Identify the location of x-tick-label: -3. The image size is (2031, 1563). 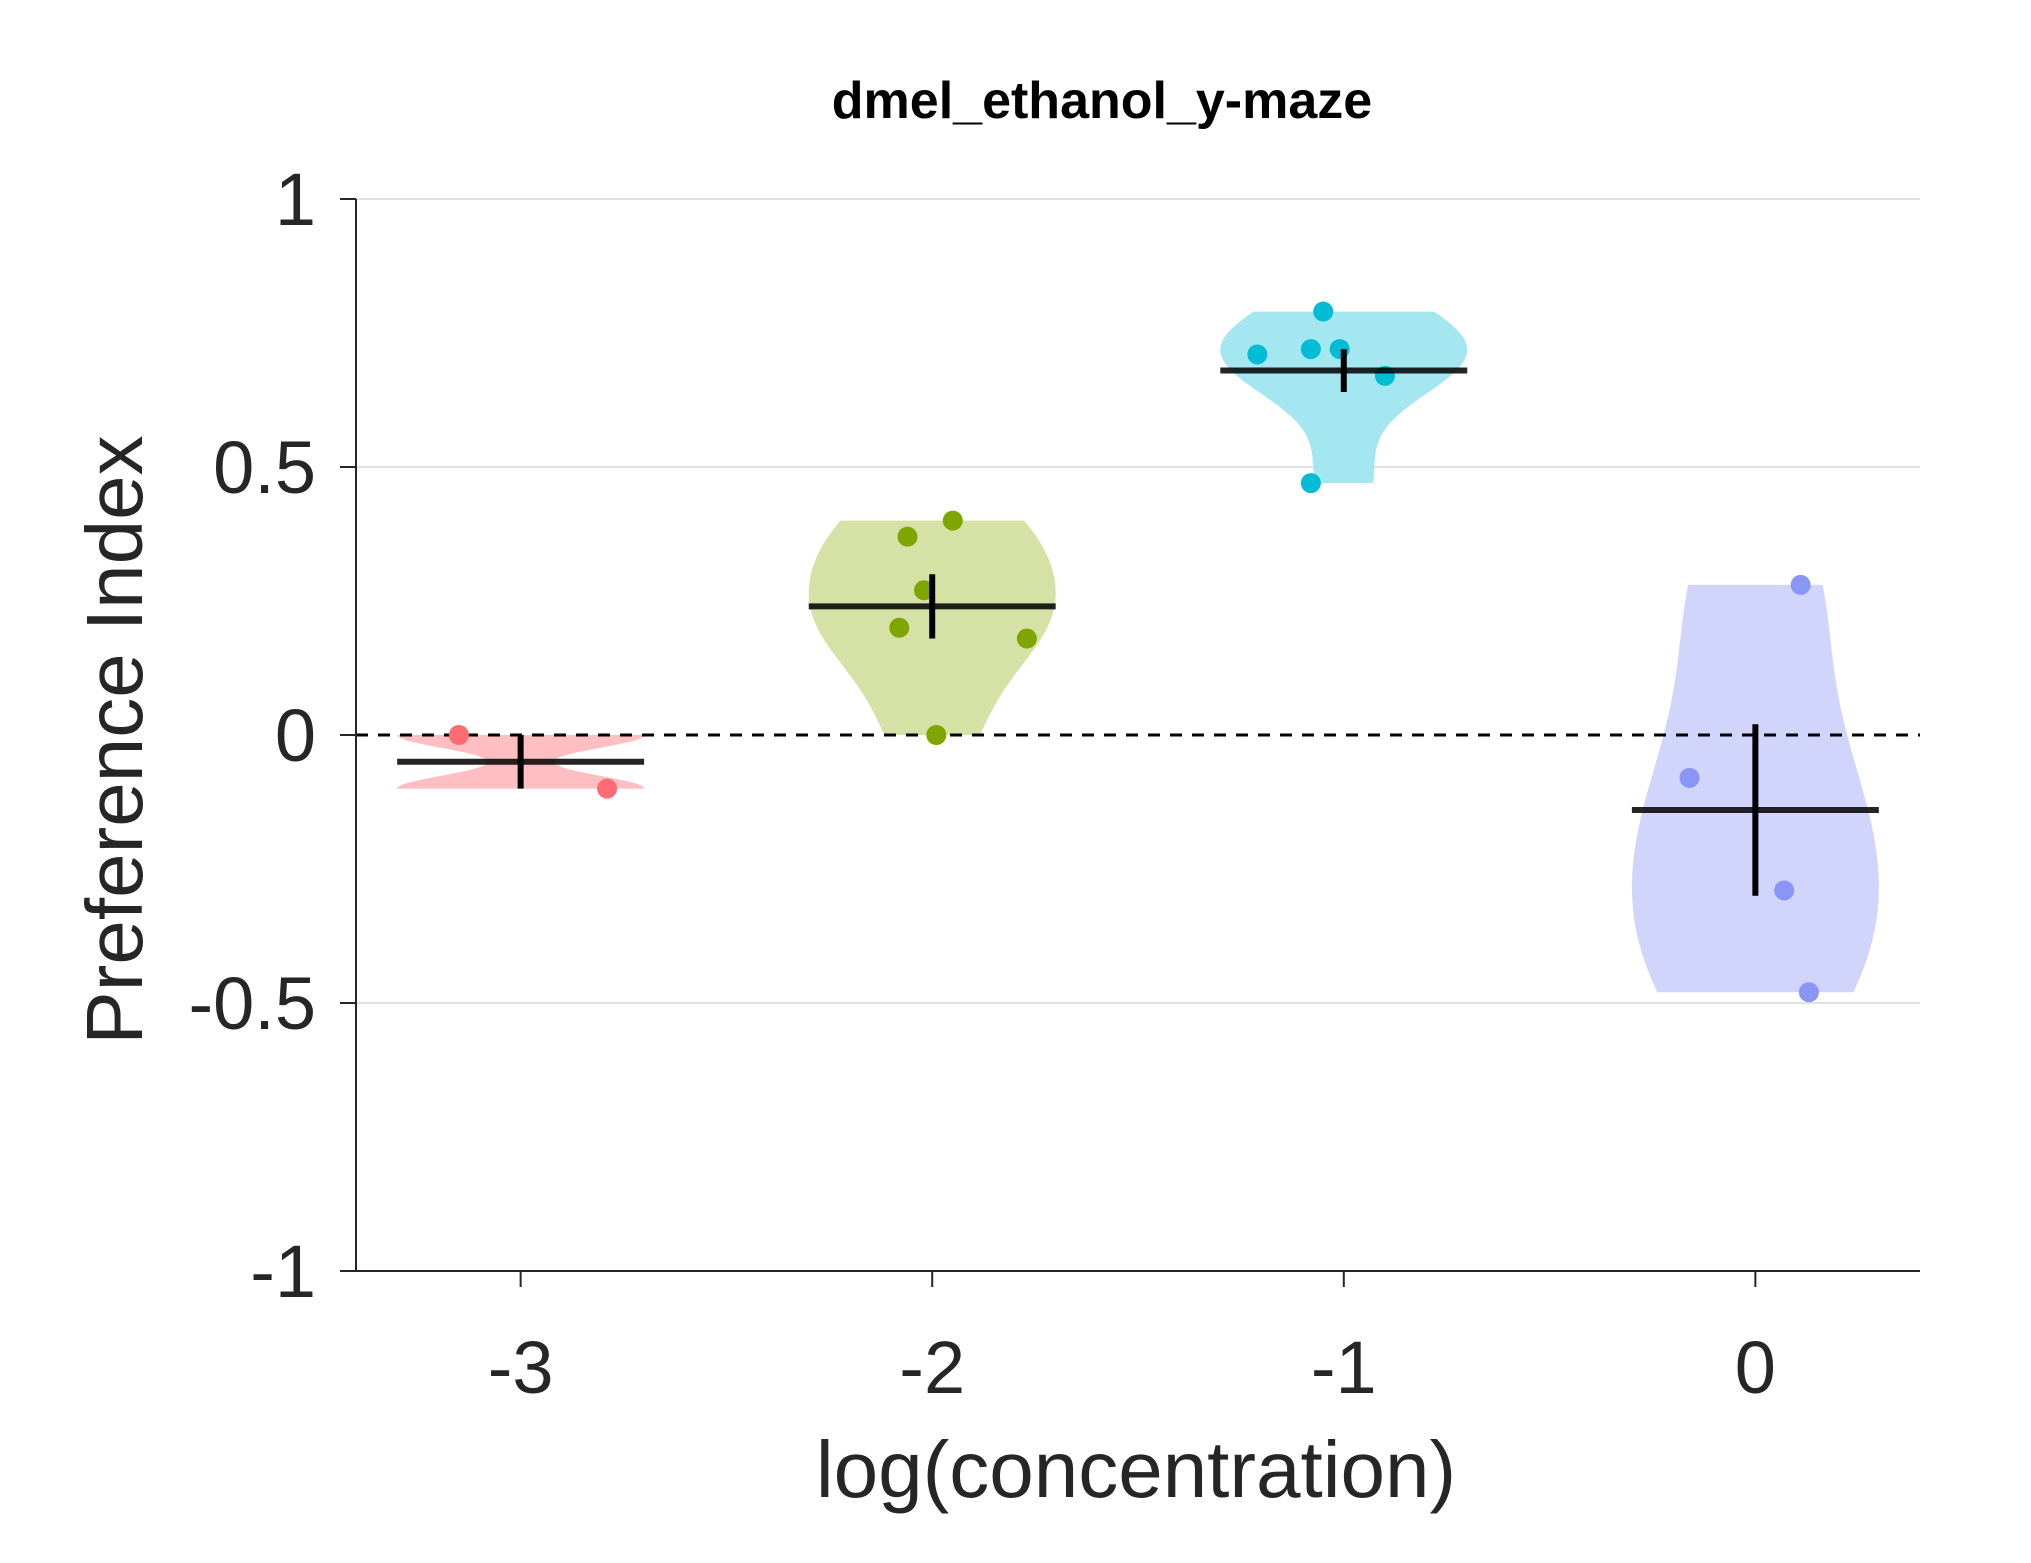
(521, 1367).